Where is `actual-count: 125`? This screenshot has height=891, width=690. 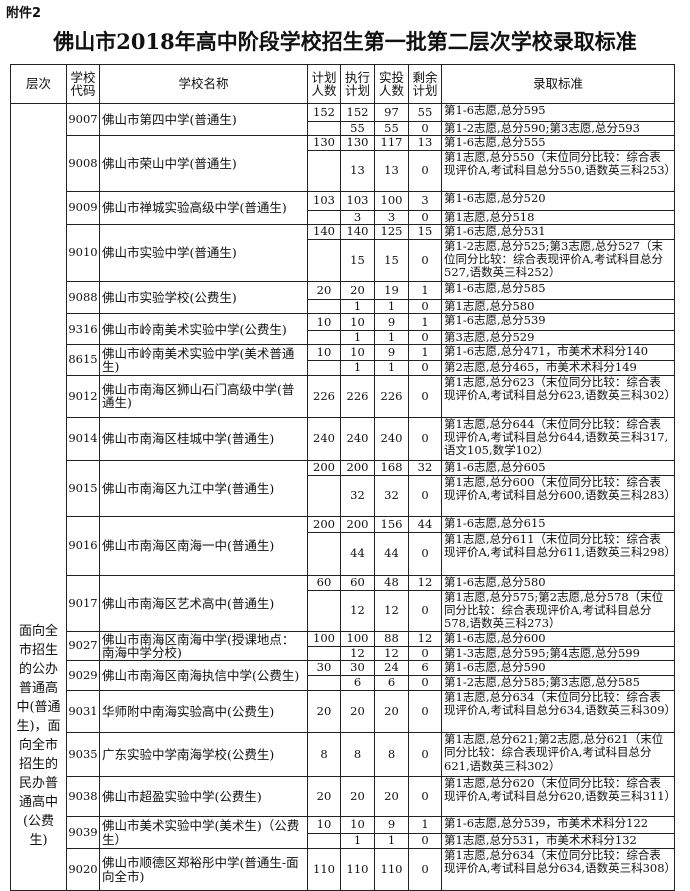
actual-count: 125 is located at coordinates (391, 231).